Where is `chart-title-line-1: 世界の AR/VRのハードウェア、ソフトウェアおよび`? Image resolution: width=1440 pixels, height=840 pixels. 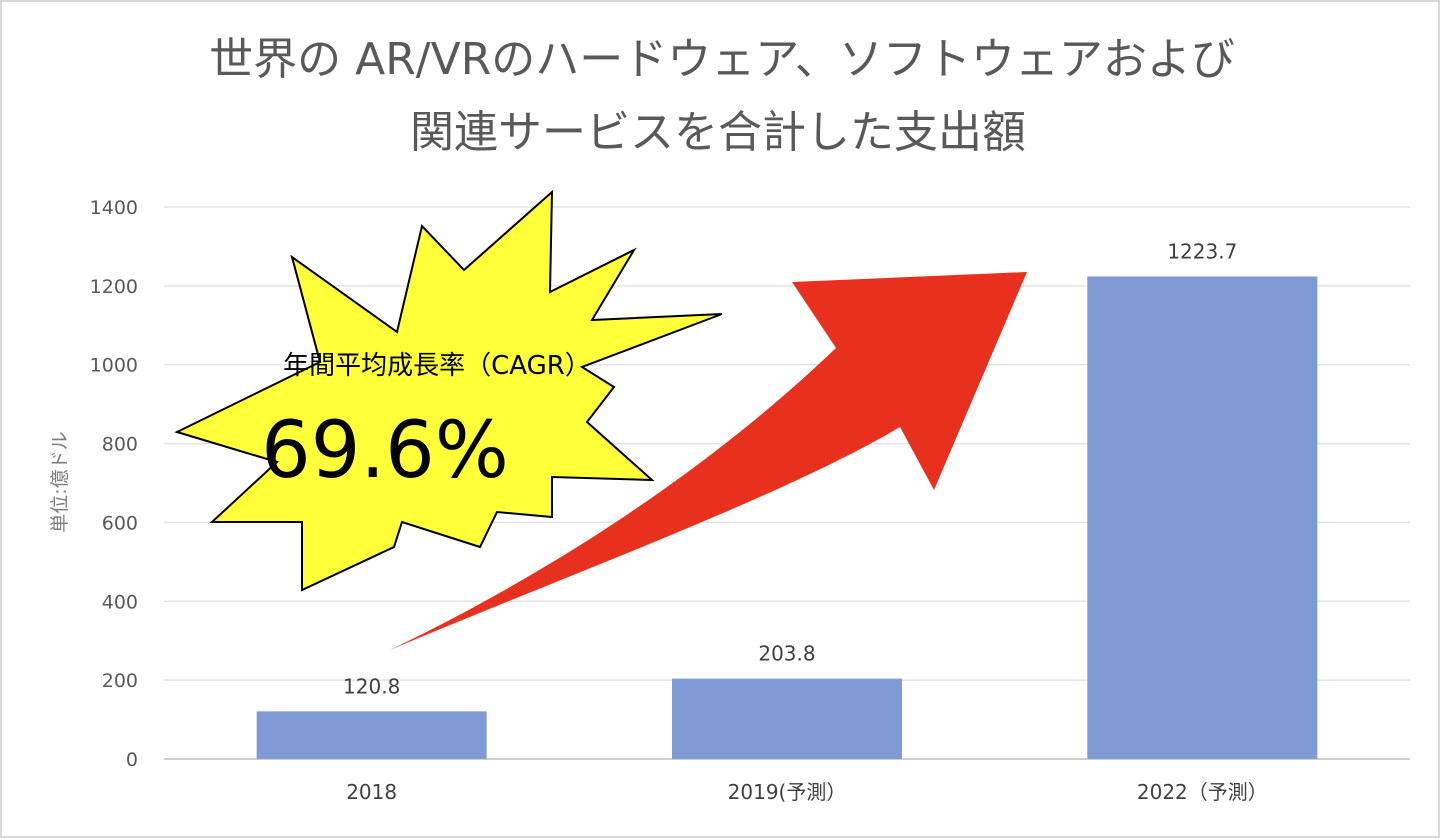
chart-title-line-1: 世界の AR/VRのハードウェア、ソフトウェアおよび is located at coordinates (722, 59).